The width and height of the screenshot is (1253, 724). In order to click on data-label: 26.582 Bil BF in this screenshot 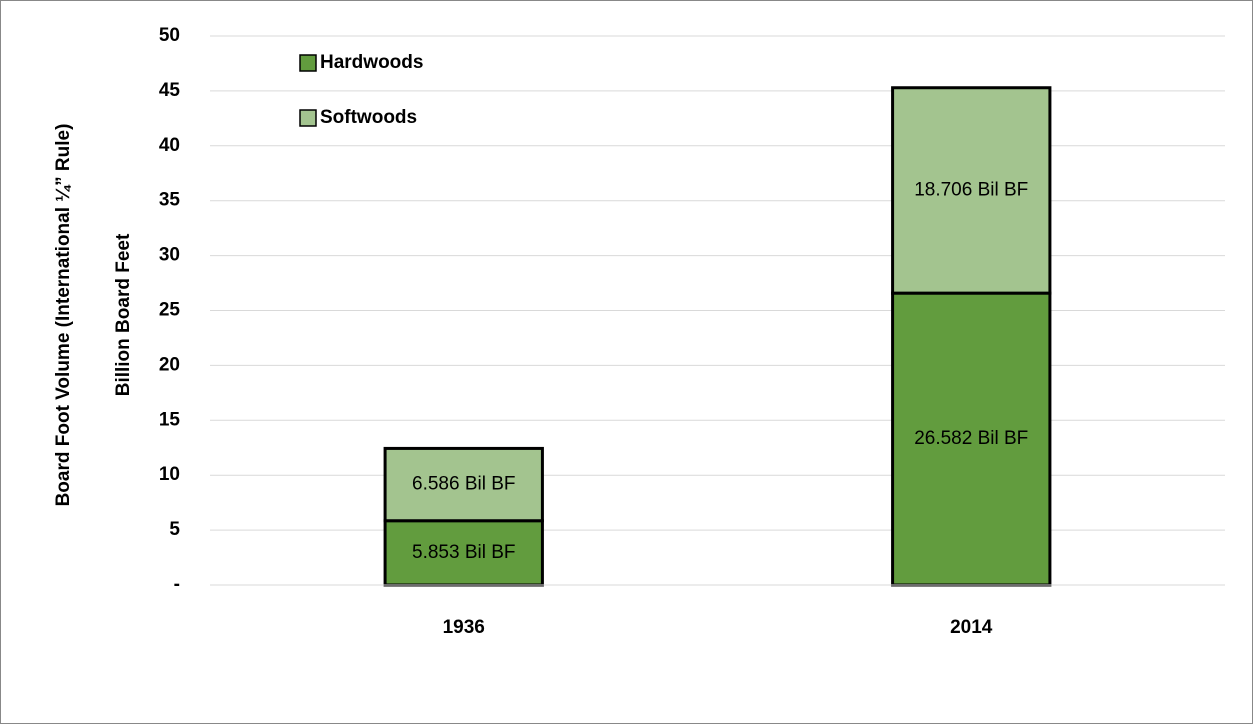, I will do `click(971, 438)`.